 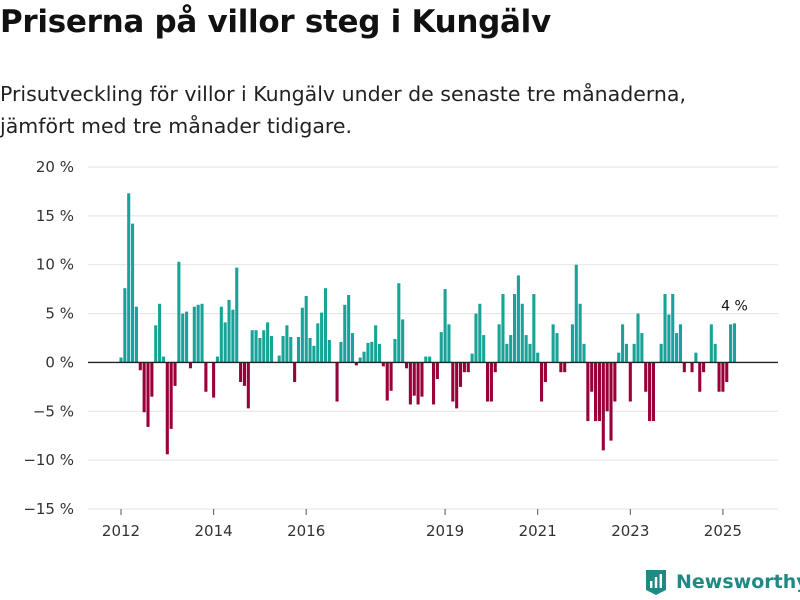 What do you see at coordinates (275, 22) in the screenshot?
I see `chart-title: Priserna på villor steg i Kungälv` at bounding box center [275, 22].